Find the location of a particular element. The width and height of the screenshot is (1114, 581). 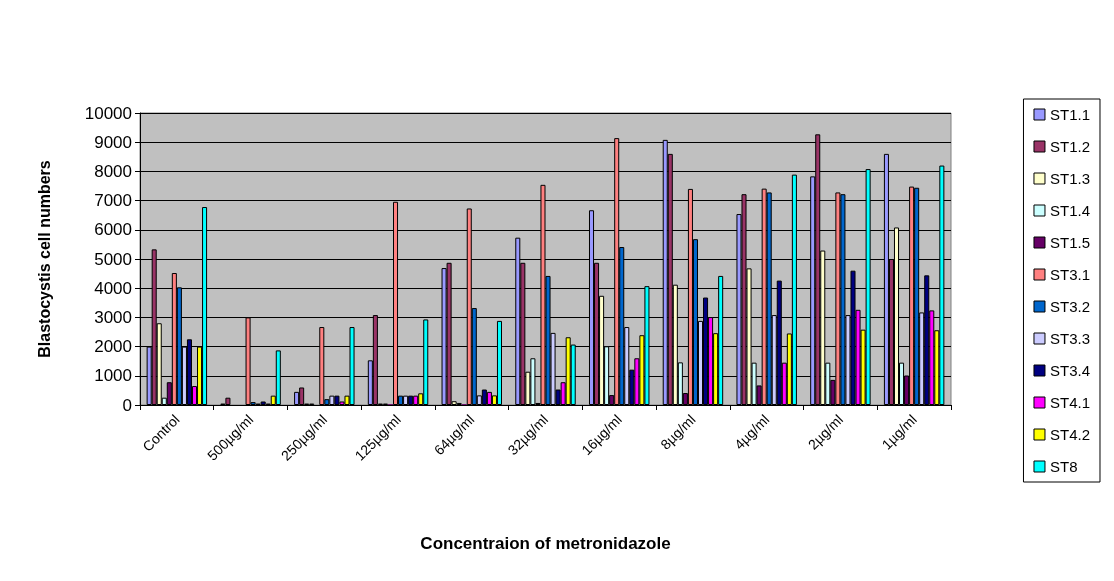

y-tick-label: 9000 is located at coordinates (113, 142).